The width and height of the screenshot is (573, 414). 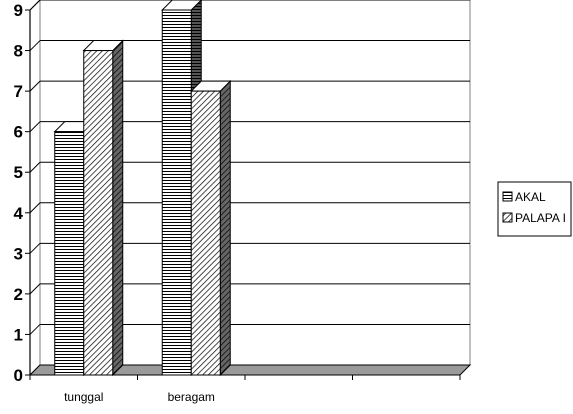 What do you see at coordinates (18, 253) in the screenshot?
I see `y-tick-label: 3` at bounding box center [18, 253].